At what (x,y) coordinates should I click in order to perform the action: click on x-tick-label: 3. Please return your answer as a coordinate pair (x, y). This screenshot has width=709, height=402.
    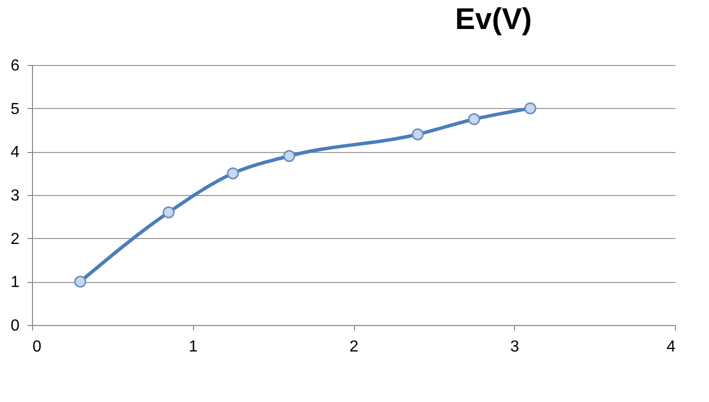
    Looking at the image, I should click on (515, 347).